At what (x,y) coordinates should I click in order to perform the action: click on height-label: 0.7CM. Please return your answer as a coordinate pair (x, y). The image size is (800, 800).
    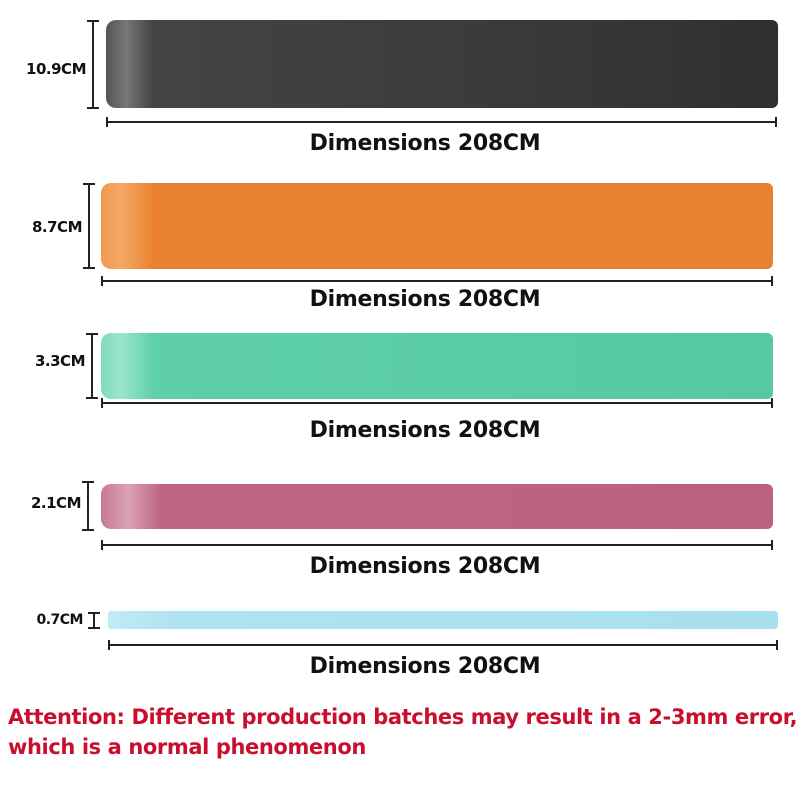
    Looking at the image, I should click on (59, 620).